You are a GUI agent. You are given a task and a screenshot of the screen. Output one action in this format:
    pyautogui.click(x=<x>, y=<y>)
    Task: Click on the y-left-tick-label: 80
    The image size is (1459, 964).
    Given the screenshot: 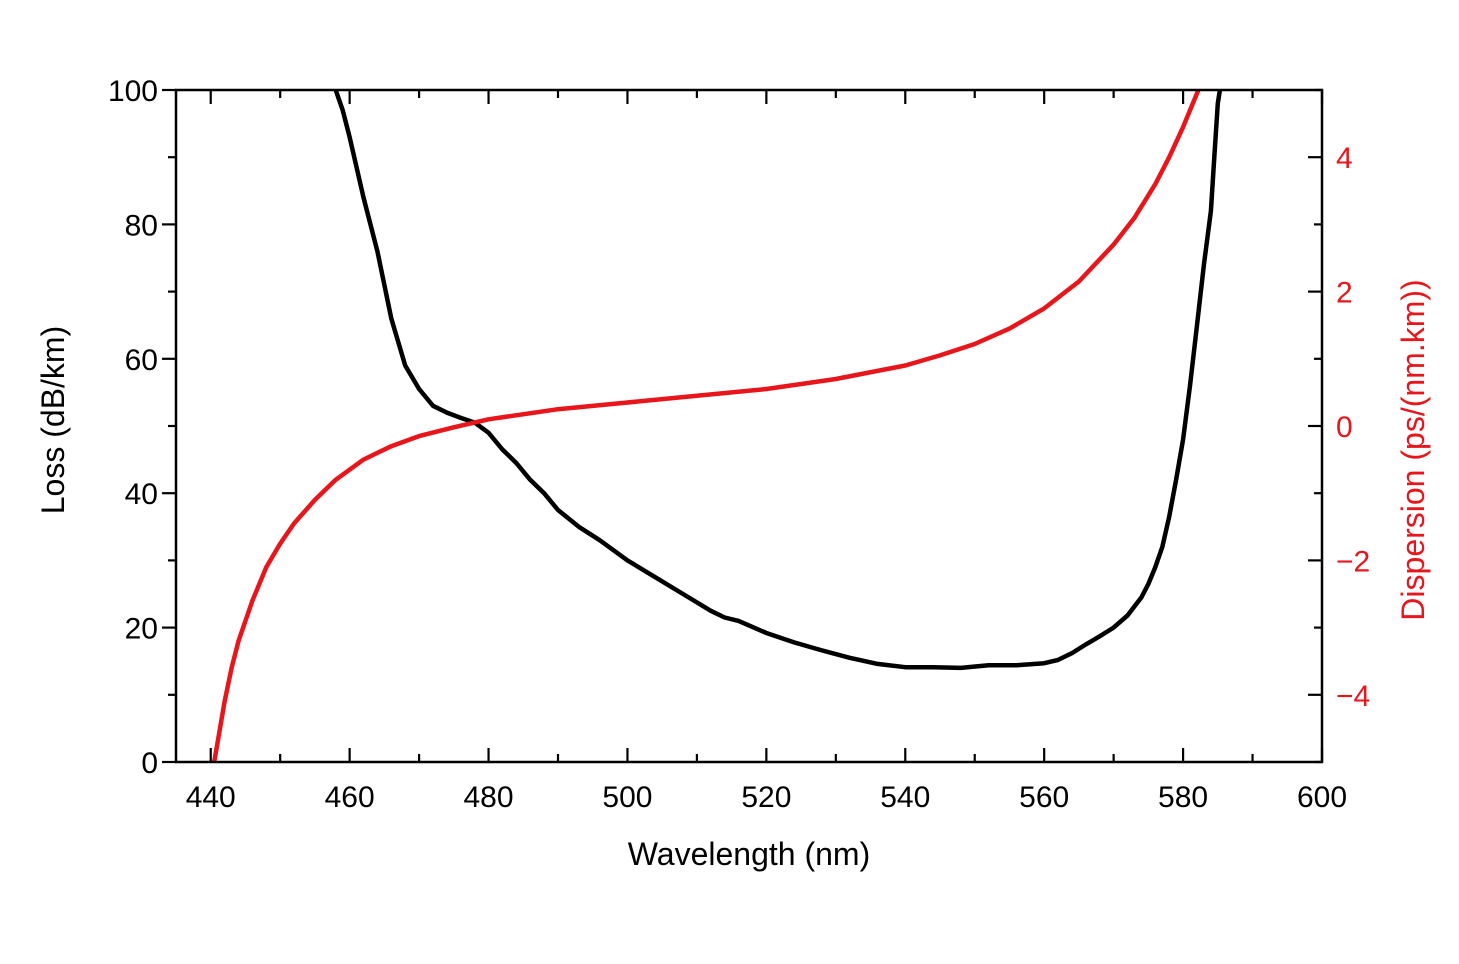 What is the action you would take?
    pyautogui.click(x=141, y=225)
    